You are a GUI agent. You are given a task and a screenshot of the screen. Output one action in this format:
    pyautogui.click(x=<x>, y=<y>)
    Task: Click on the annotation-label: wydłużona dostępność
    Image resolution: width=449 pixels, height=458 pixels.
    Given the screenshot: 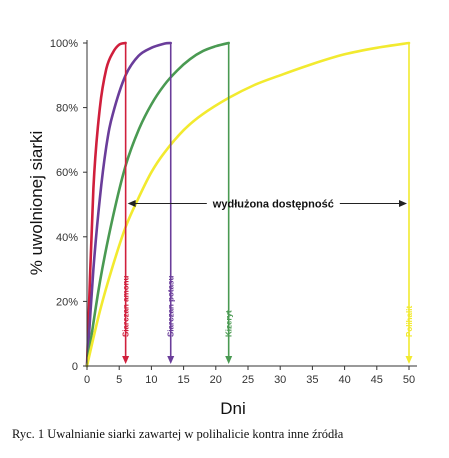 What is the action you would take?
    pyautogui.click(x=273, y=205)
    